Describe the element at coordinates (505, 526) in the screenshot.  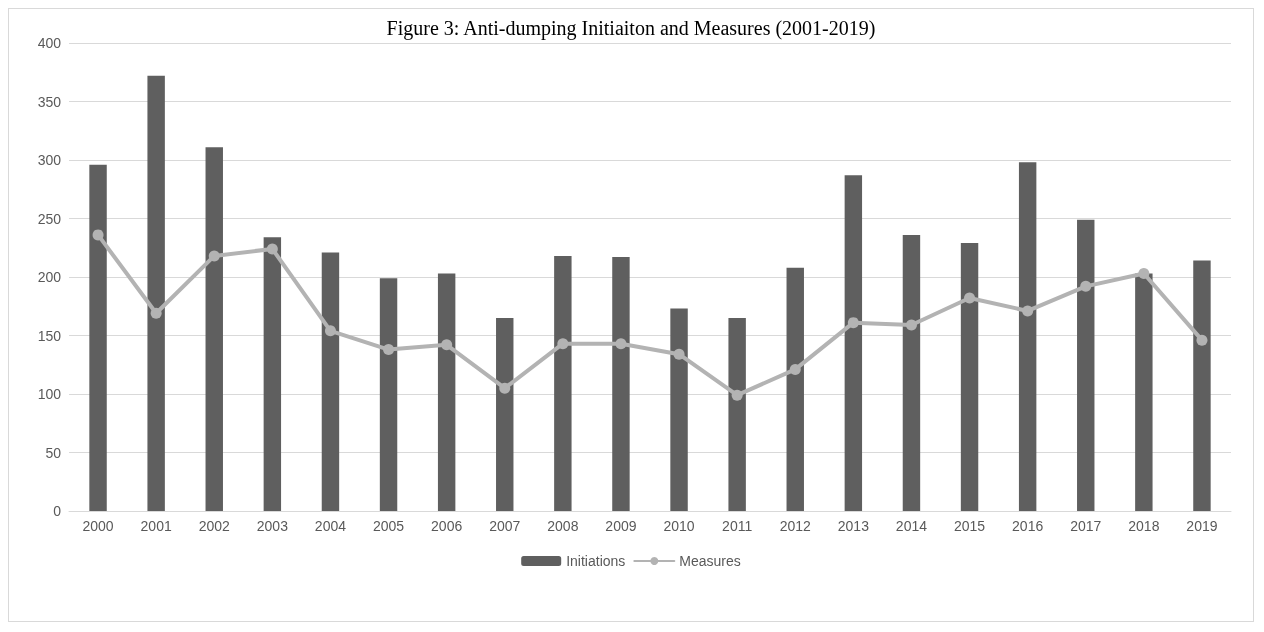
I see `x-tick-label: 2007` at that location.